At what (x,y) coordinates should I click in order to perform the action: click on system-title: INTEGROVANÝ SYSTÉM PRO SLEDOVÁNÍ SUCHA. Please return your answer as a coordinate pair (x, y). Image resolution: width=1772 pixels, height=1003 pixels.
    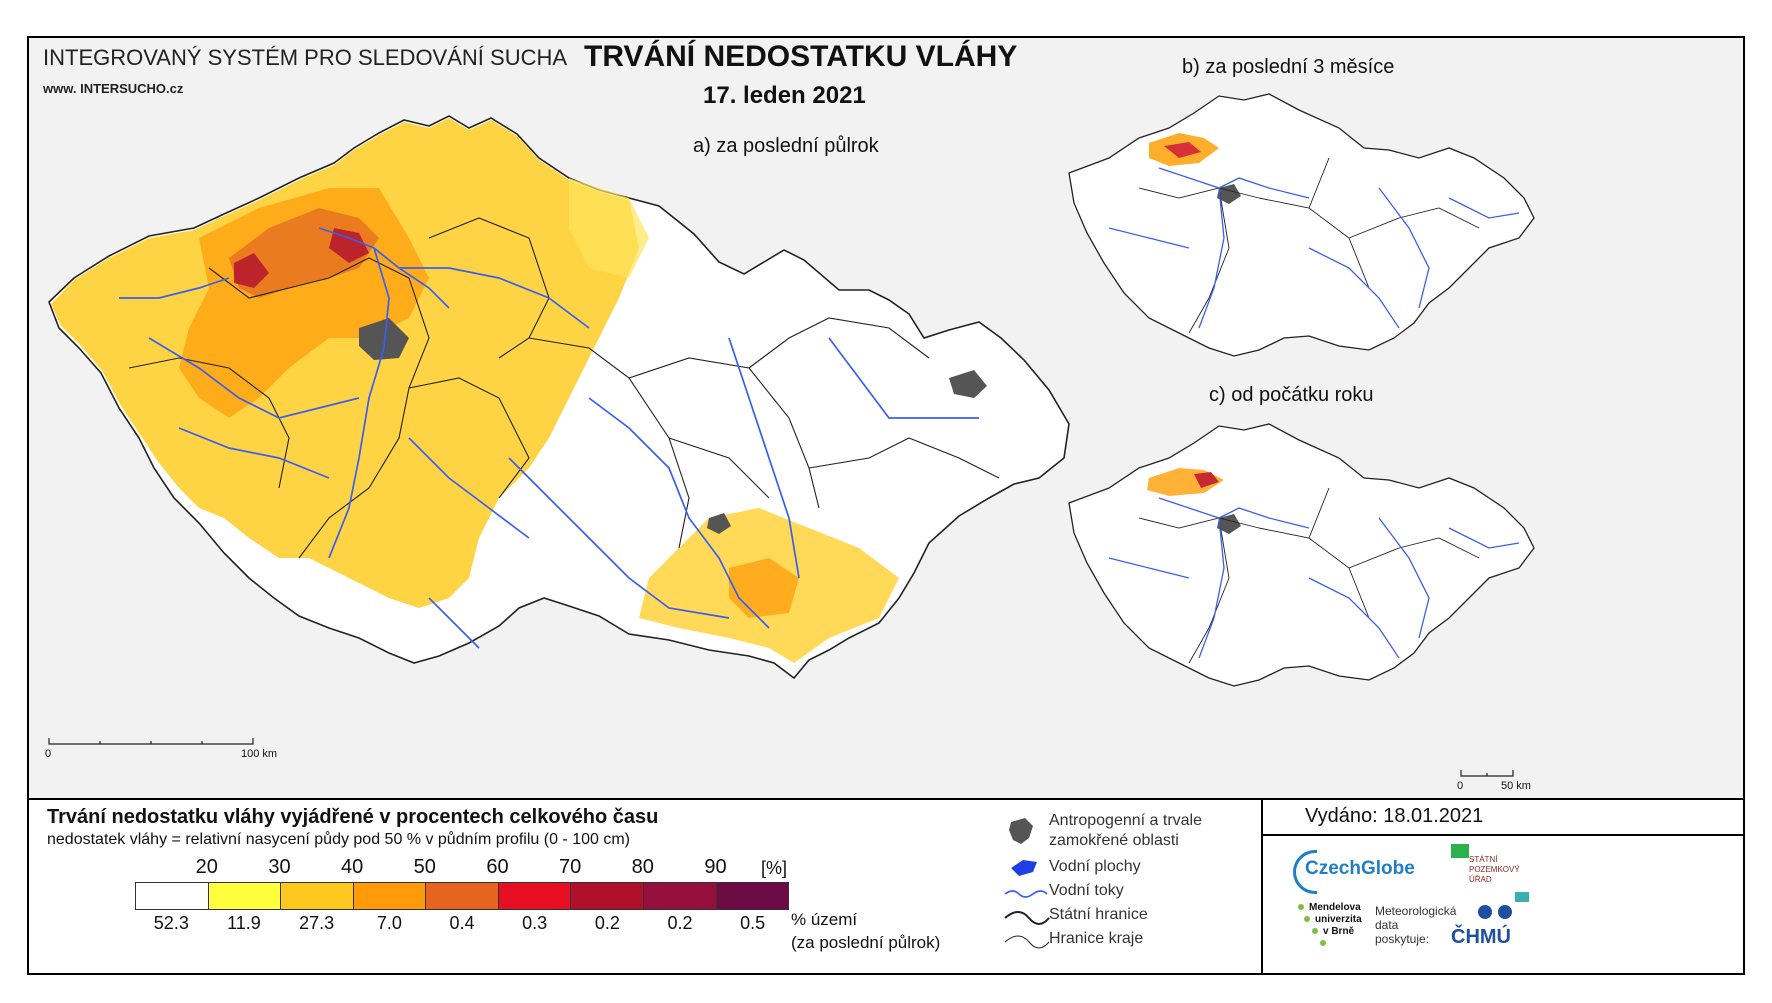
    Looking at the image, I should click on (305, 57).